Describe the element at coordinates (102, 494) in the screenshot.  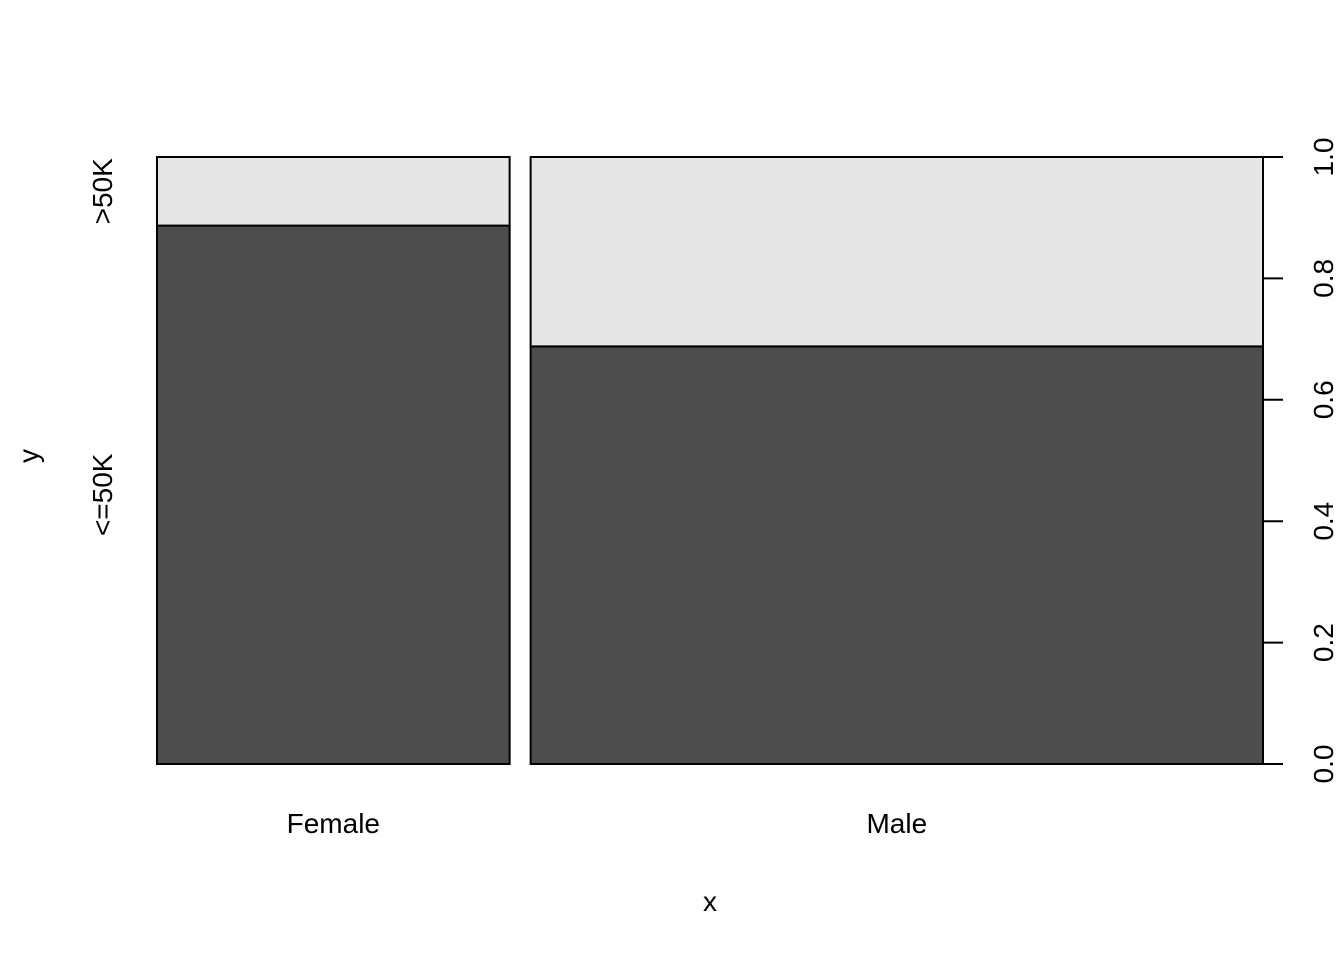
I see `y-level-label: <=50K` at that location.